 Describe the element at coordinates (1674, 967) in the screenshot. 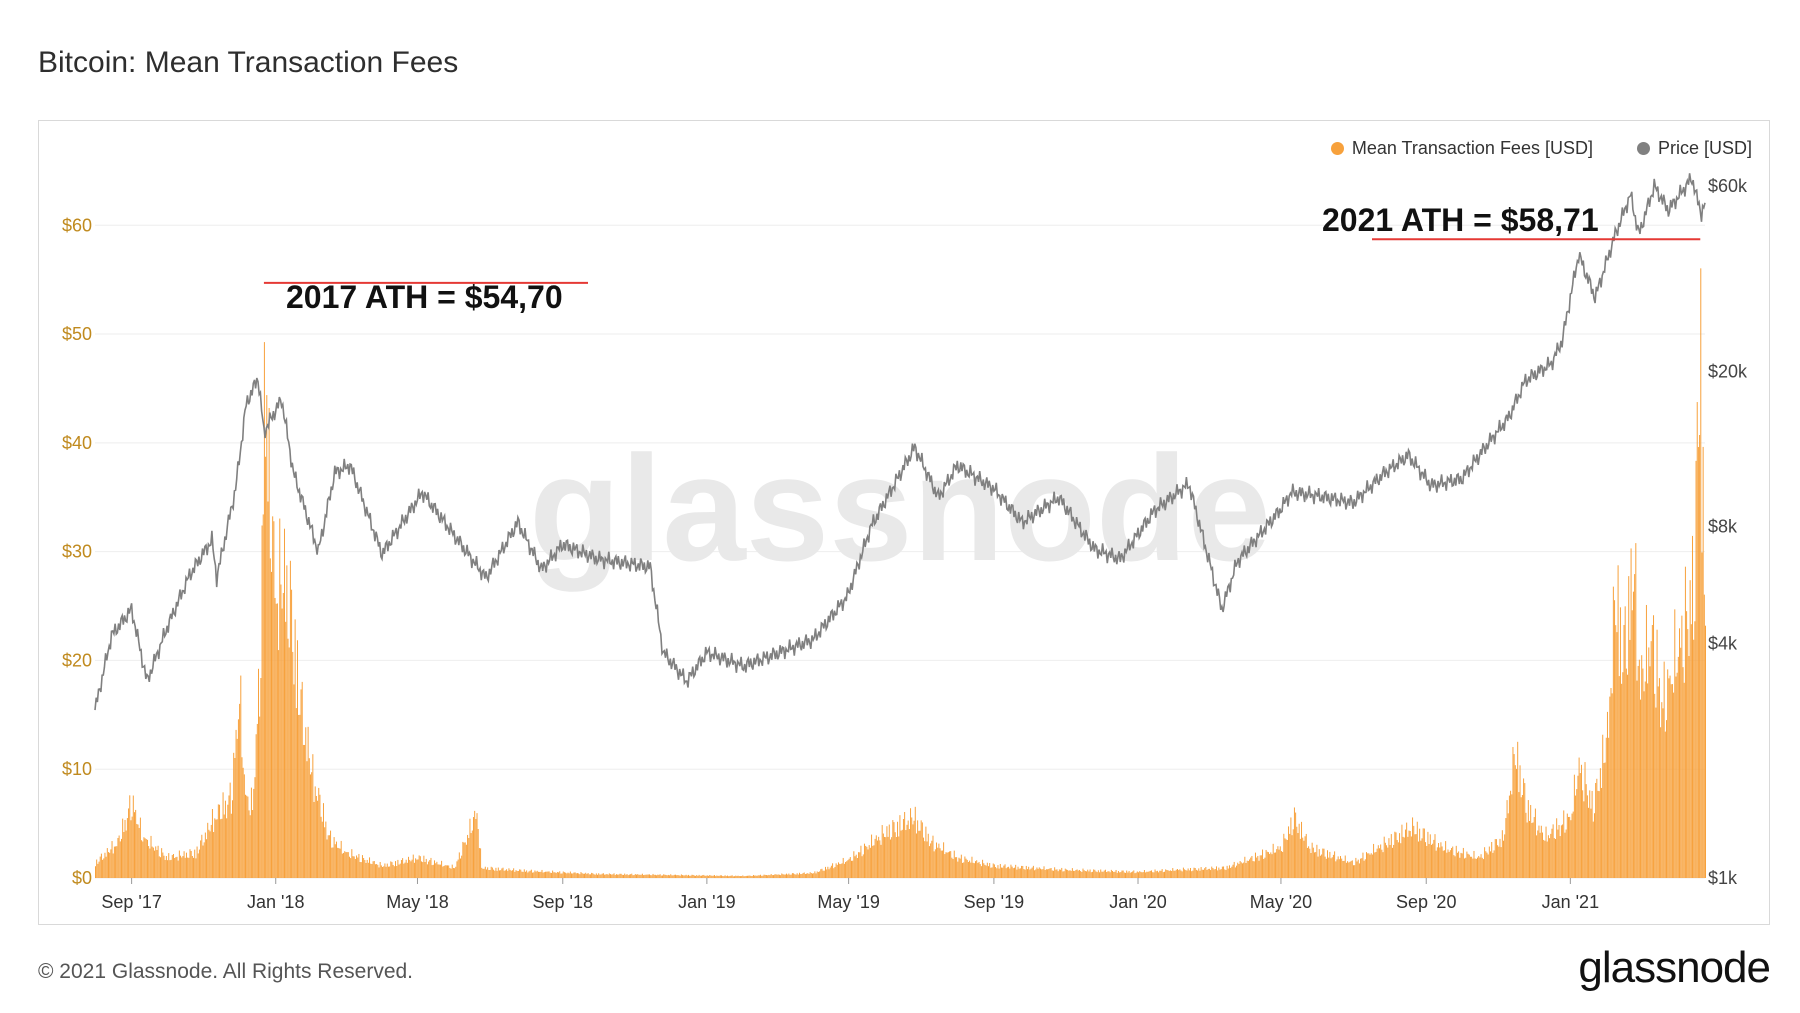

I see `brand-logo: glassnode` at that location.